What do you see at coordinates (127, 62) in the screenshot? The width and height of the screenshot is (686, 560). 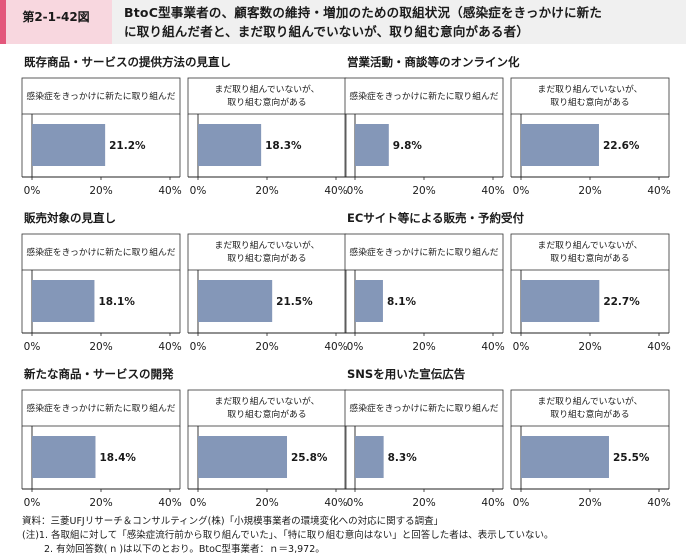 I see `panel-title: 既存商品・サービスの提供方法の見直し` at bounding box center [127, 62].